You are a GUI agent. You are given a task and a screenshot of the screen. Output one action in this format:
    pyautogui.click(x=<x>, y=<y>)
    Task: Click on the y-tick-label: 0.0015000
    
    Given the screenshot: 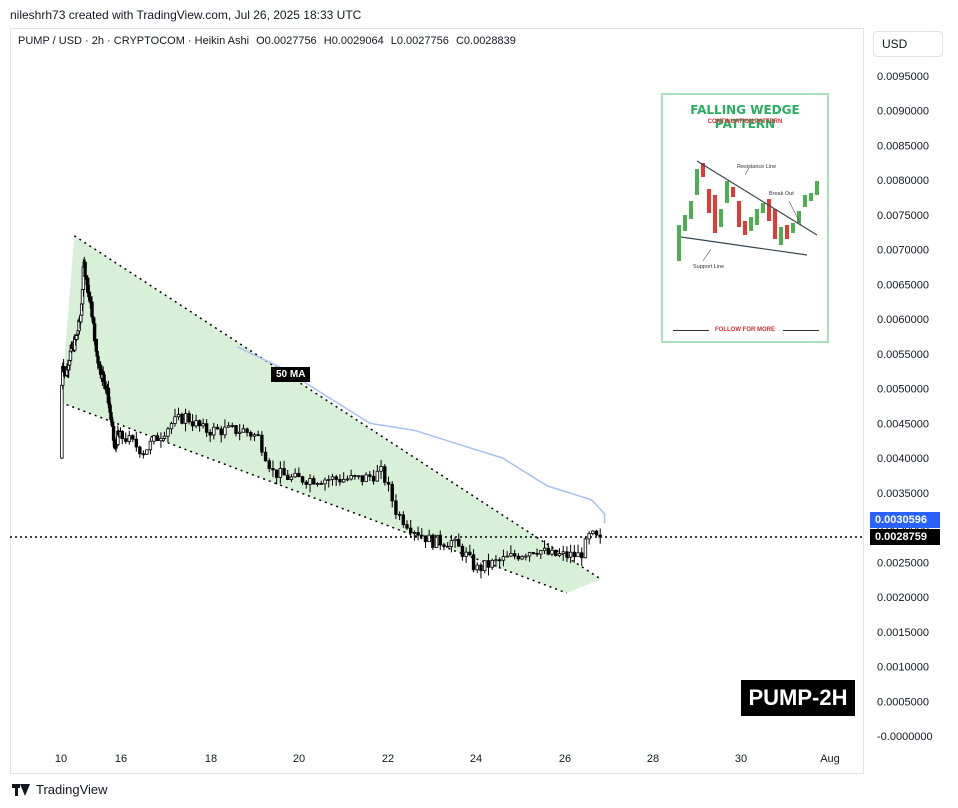 What is the action you would take?
    pyautogui.click(x=903, y=633)
    